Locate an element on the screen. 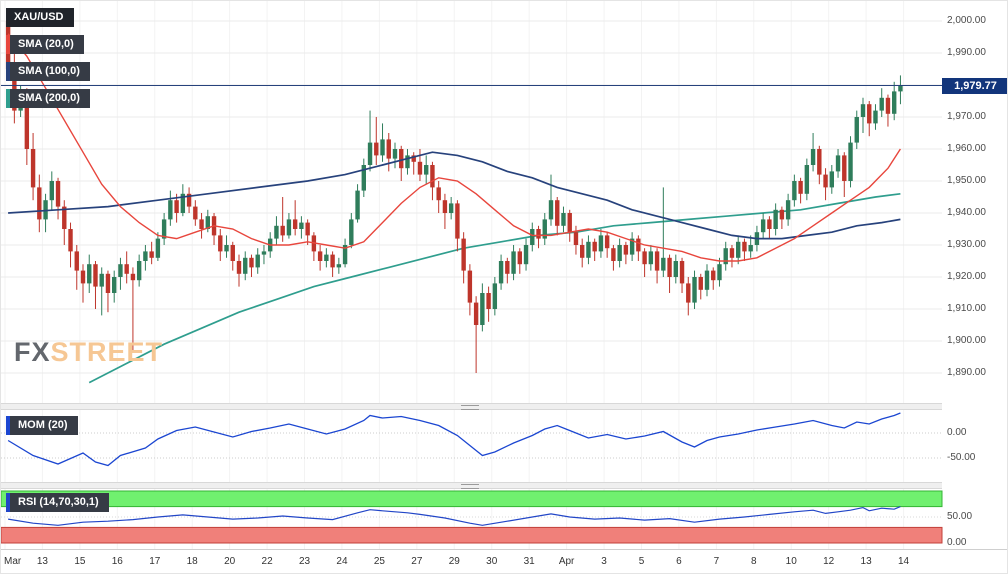  x-axis-label: 17 is located at coordinates (155, 561).